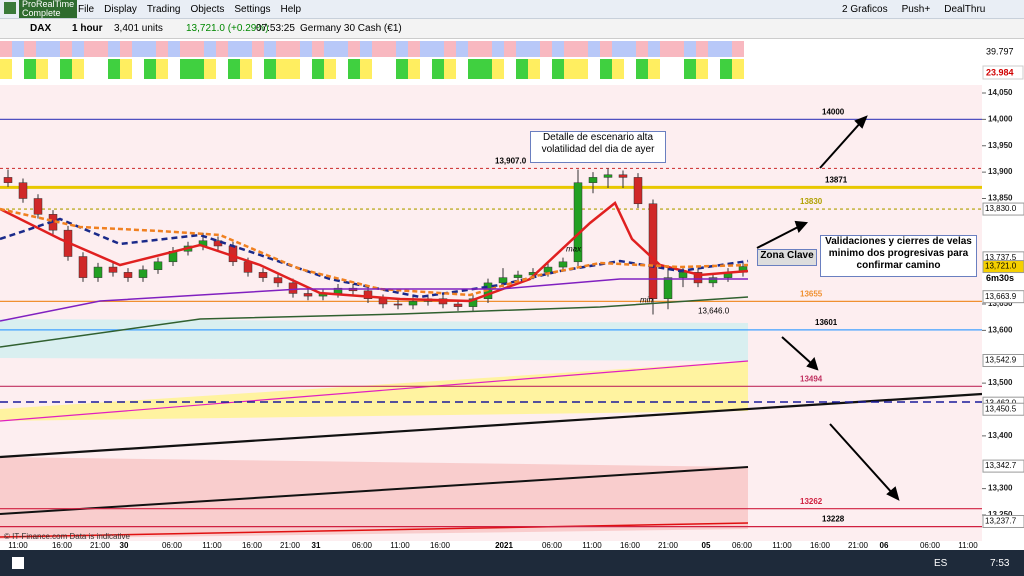 The image size is (1024, 576). Describe the element at coordinates (714, 311) in the screenshot. I see `low-marker: 13,646.0` at that location.